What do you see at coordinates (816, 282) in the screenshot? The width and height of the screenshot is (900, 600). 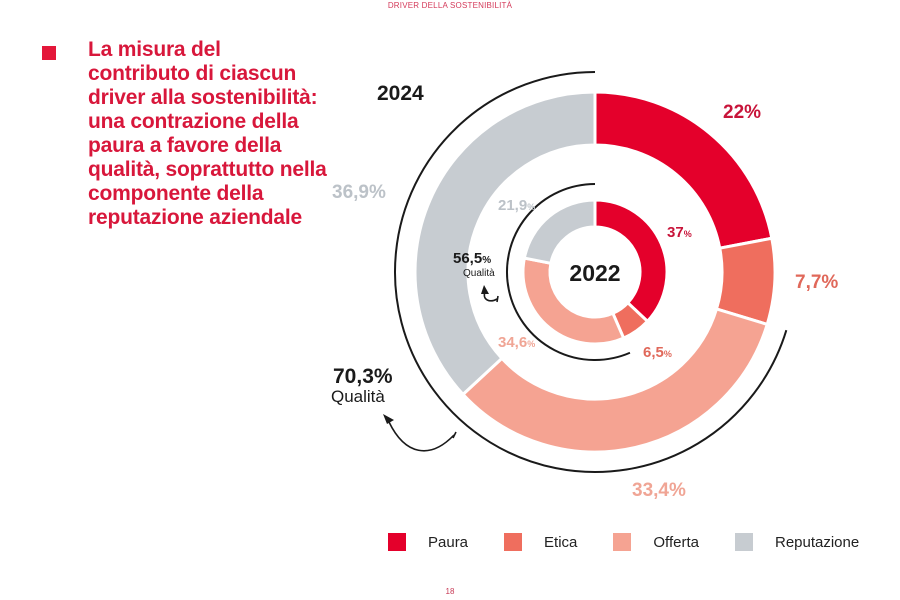 I see `outer-label-etica: 7,7%` at bounding box center [816, 282].